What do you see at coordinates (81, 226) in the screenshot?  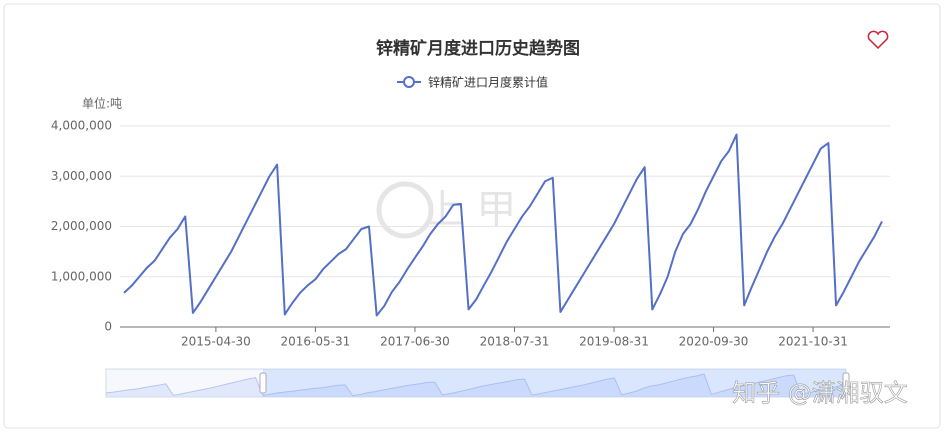 I see `y-tick-label: 2,000,000` at bounding box center [81, 226].